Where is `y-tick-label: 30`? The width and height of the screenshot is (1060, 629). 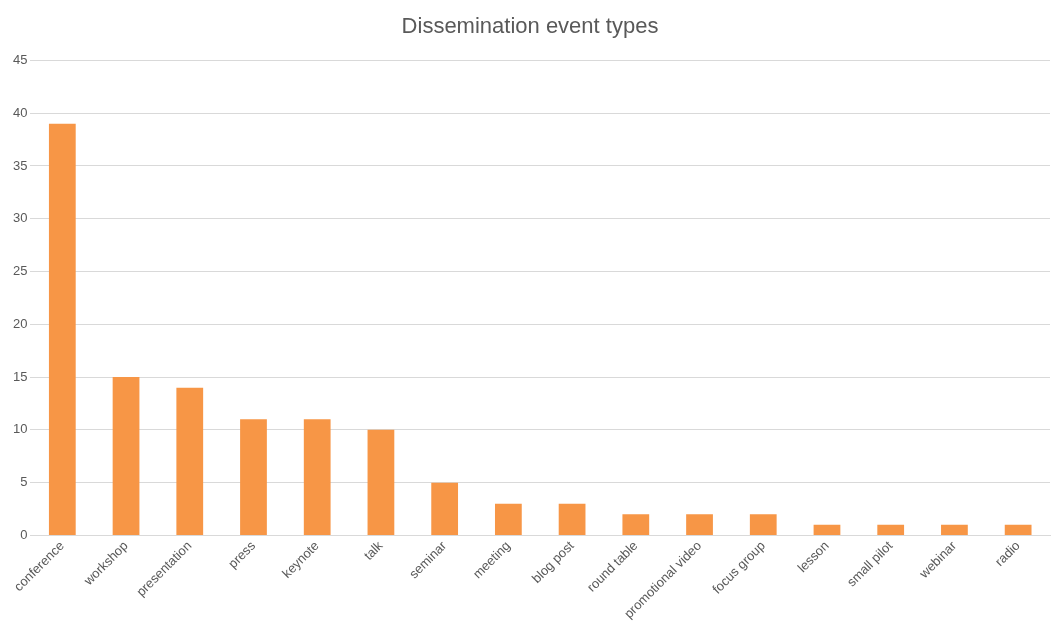
y-tick-label: 30 is located at coordinates (20, 218).